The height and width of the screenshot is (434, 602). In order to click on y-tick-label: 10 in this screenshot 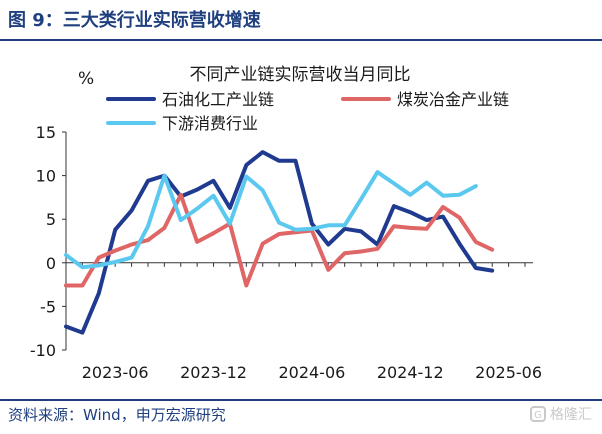, I will do `click(46, 176)`.